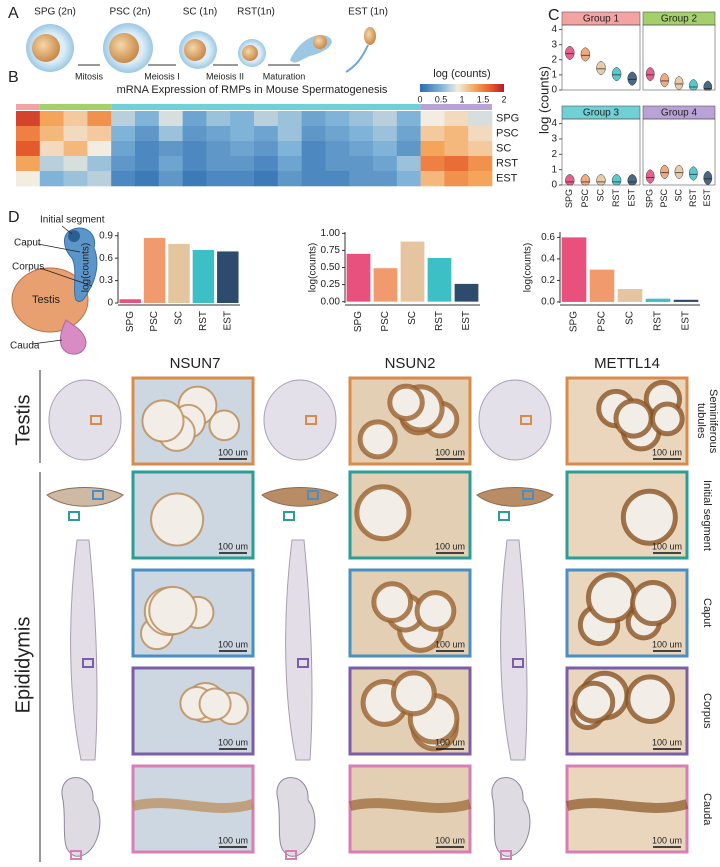  Describe the element at coordinates (46, 300) in the screenshot. I see `anatomy-label: Testis` at that location.